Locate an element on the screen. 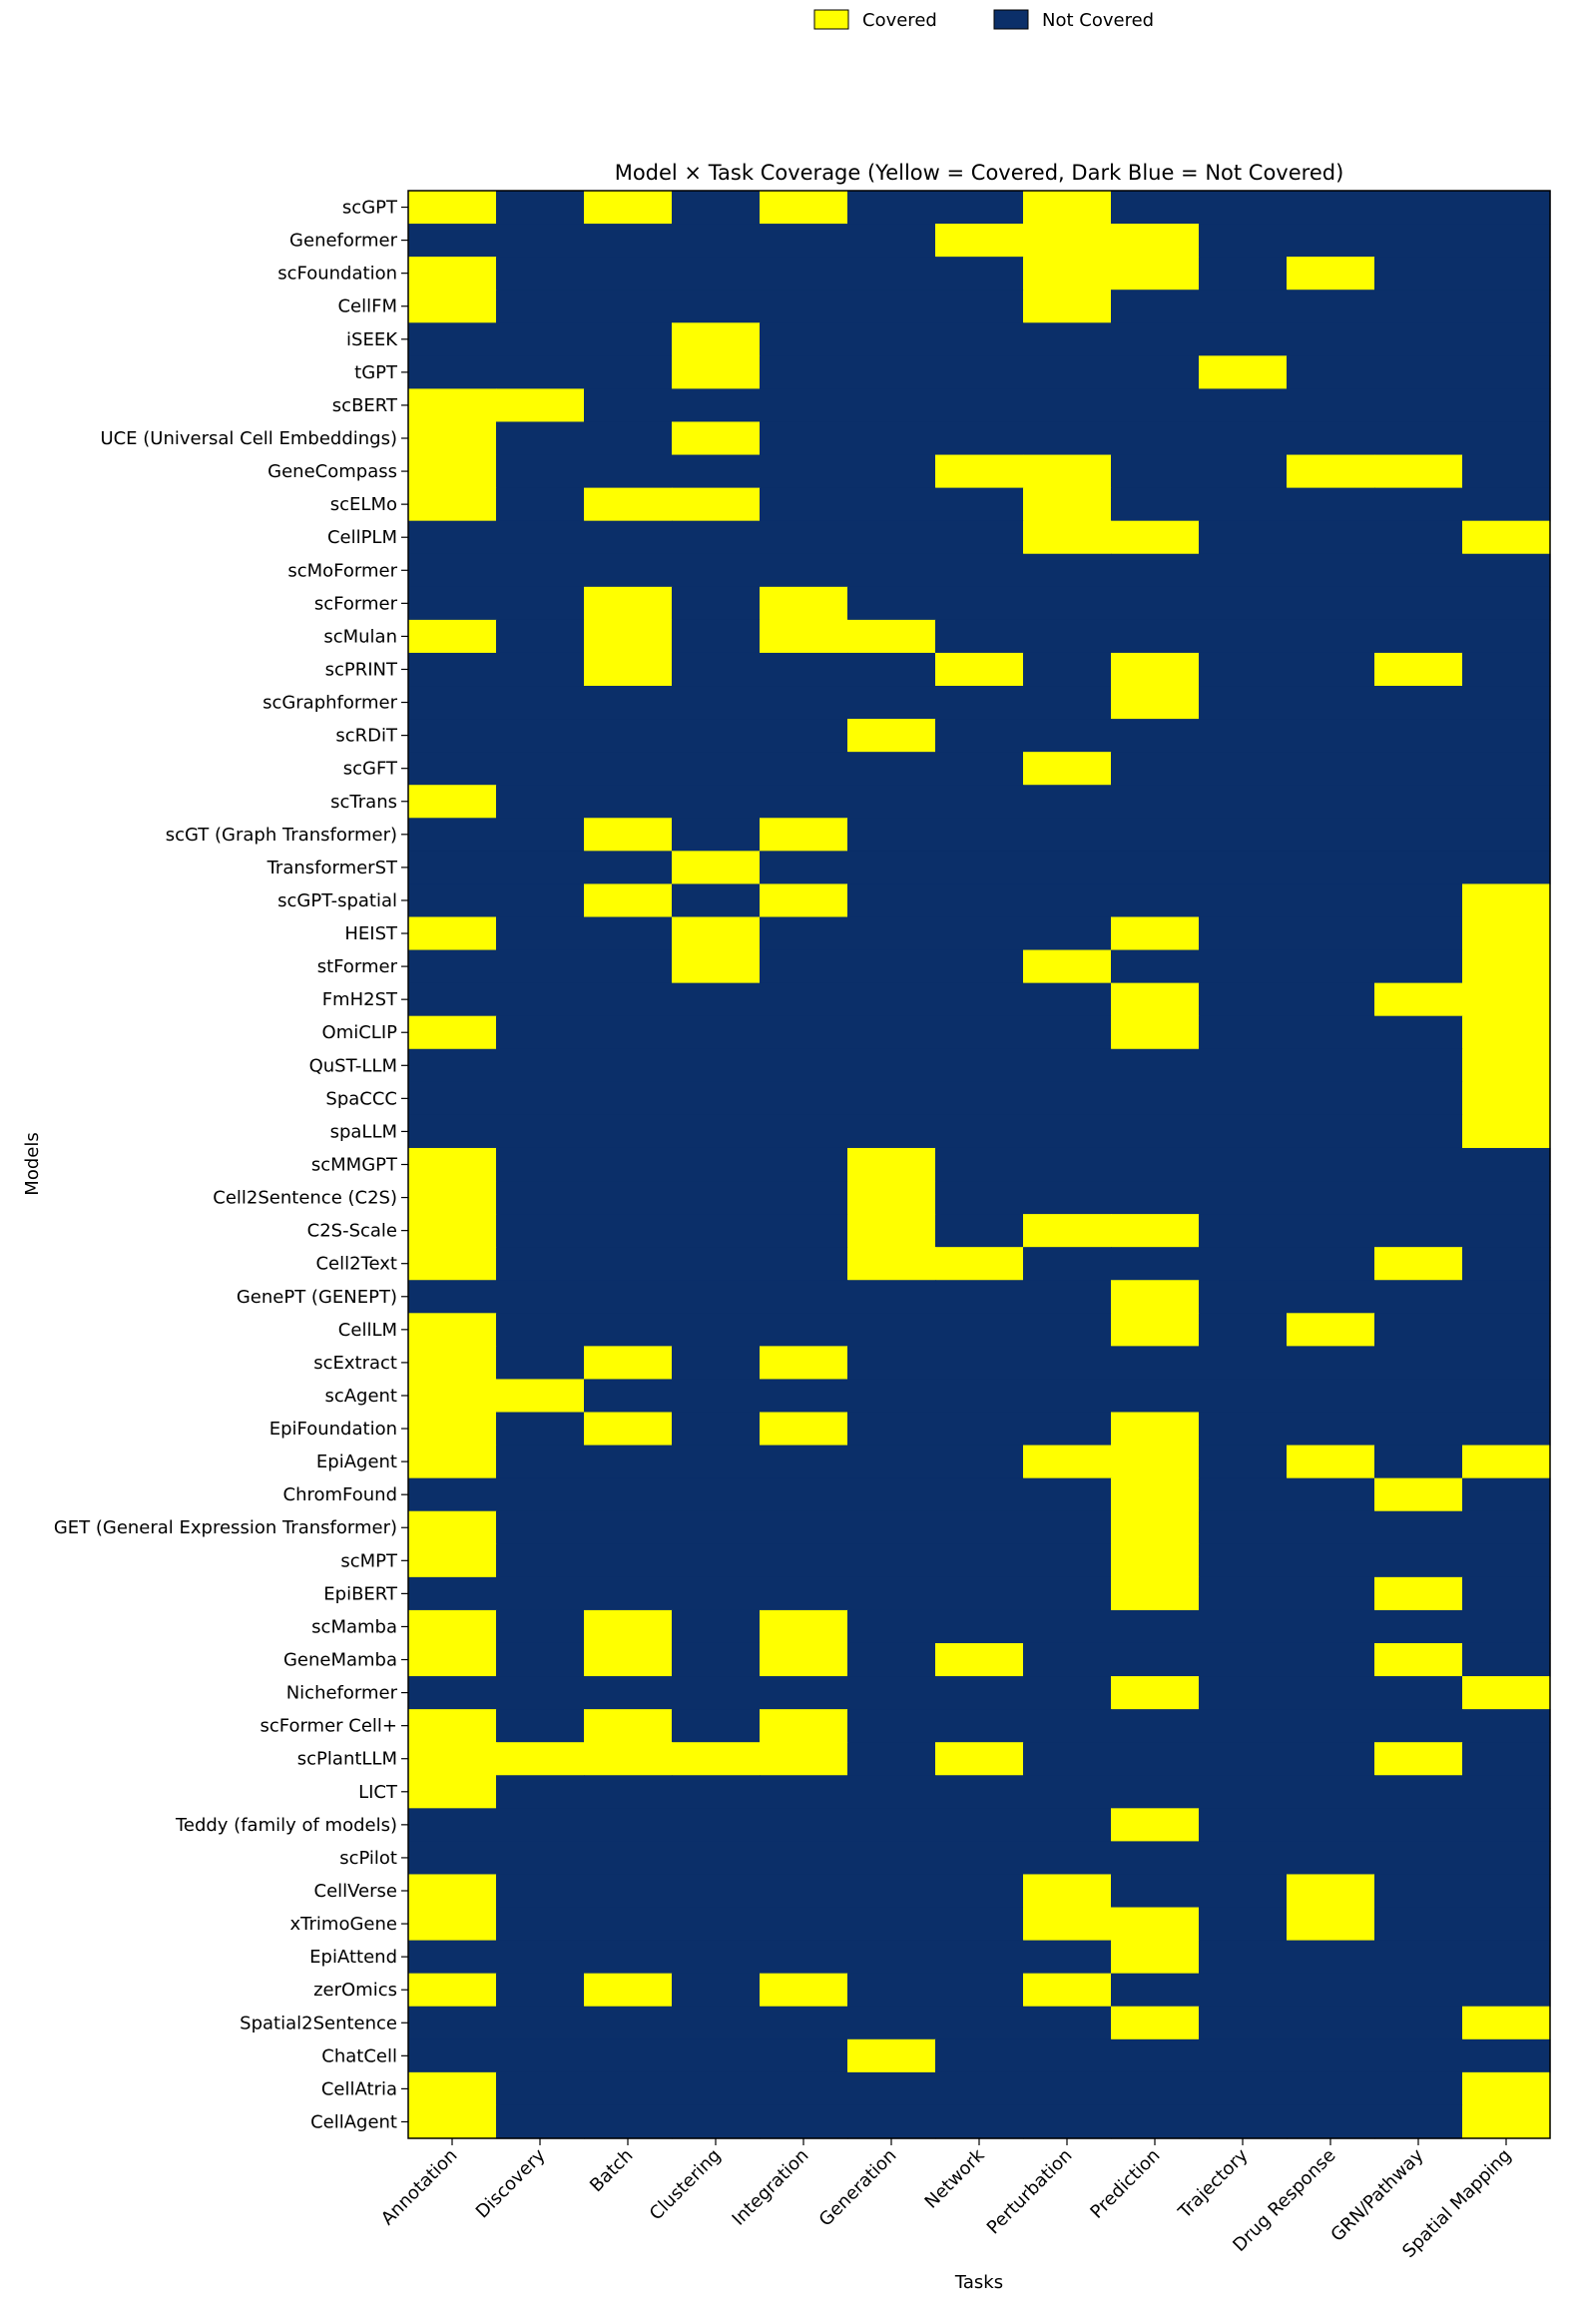  y-tick-label: scGFT is located at coordinates (370, 770).